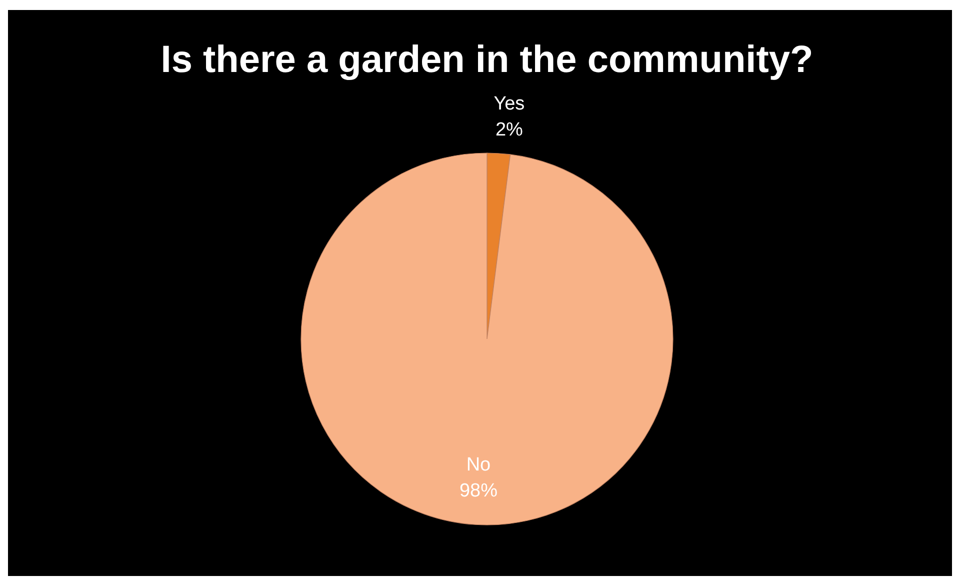 The image size is (959, 583). What do you see at coordinates (487, 60) in the screenshot?
I see `chart-title: Is there a garden in the community?` at bounding box center [487, 60].